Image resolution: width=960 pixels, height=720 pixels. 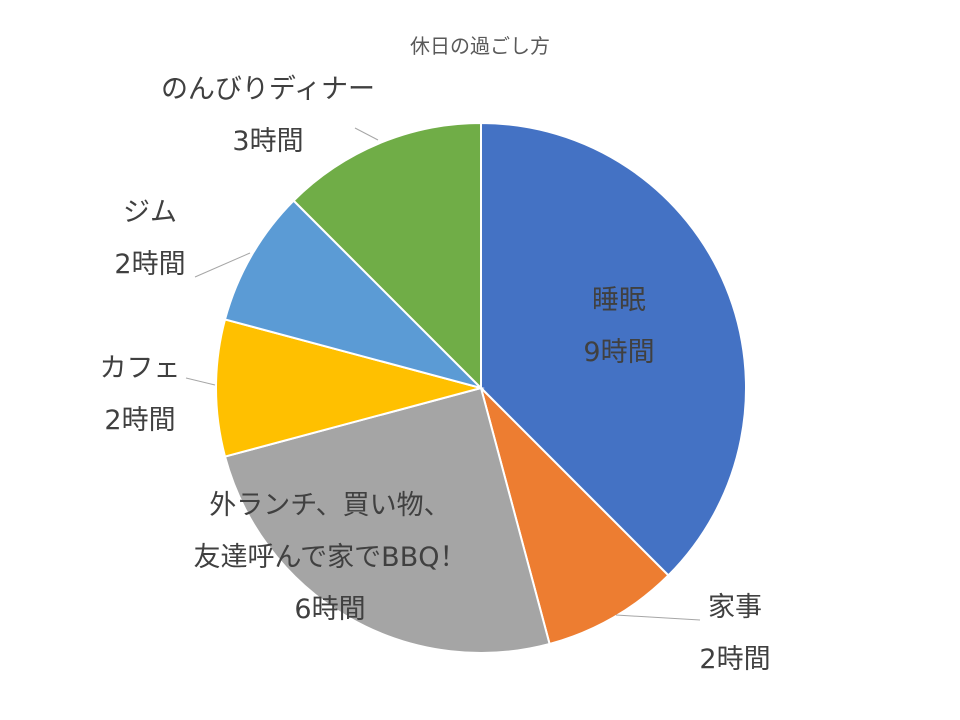 I want to click on value-label: 9時間, so click(x=619, y=352).